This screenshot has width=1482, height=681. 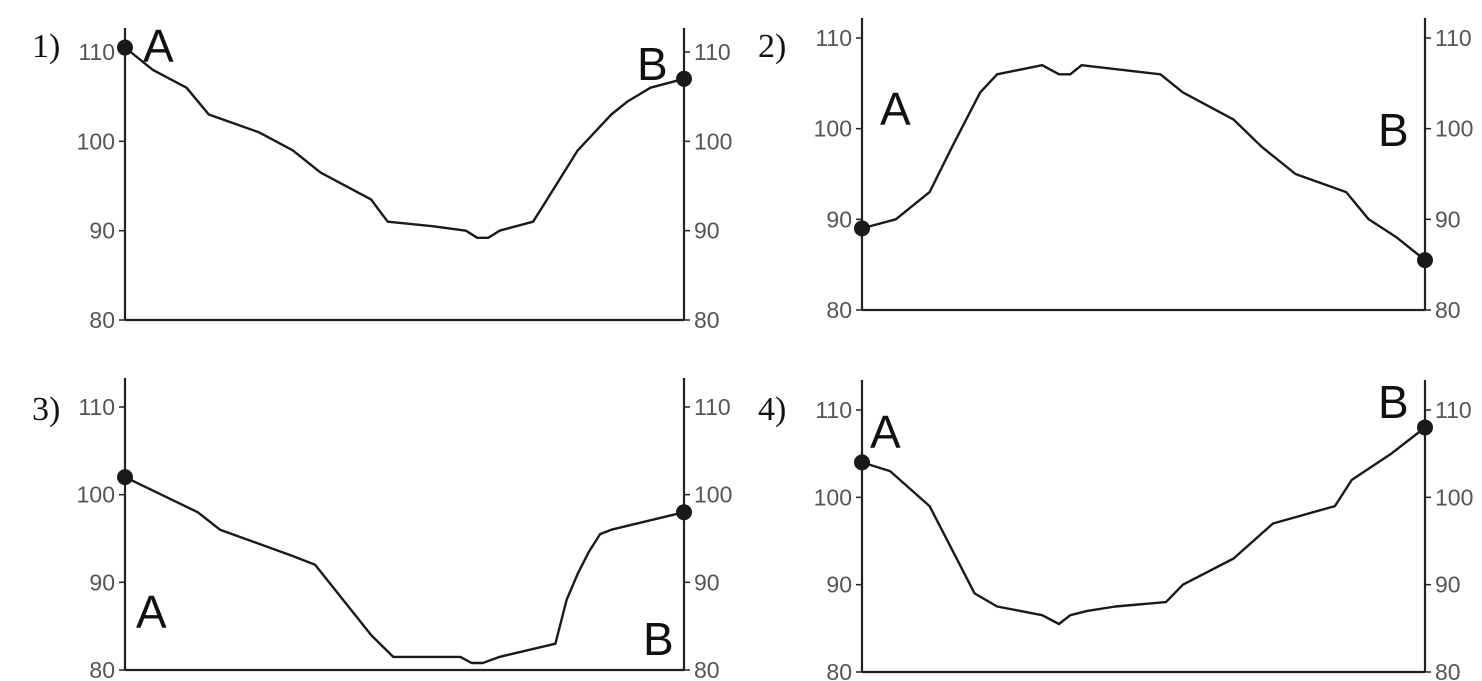 I want to click on panel-number: 3), so click(x=46, y=409).